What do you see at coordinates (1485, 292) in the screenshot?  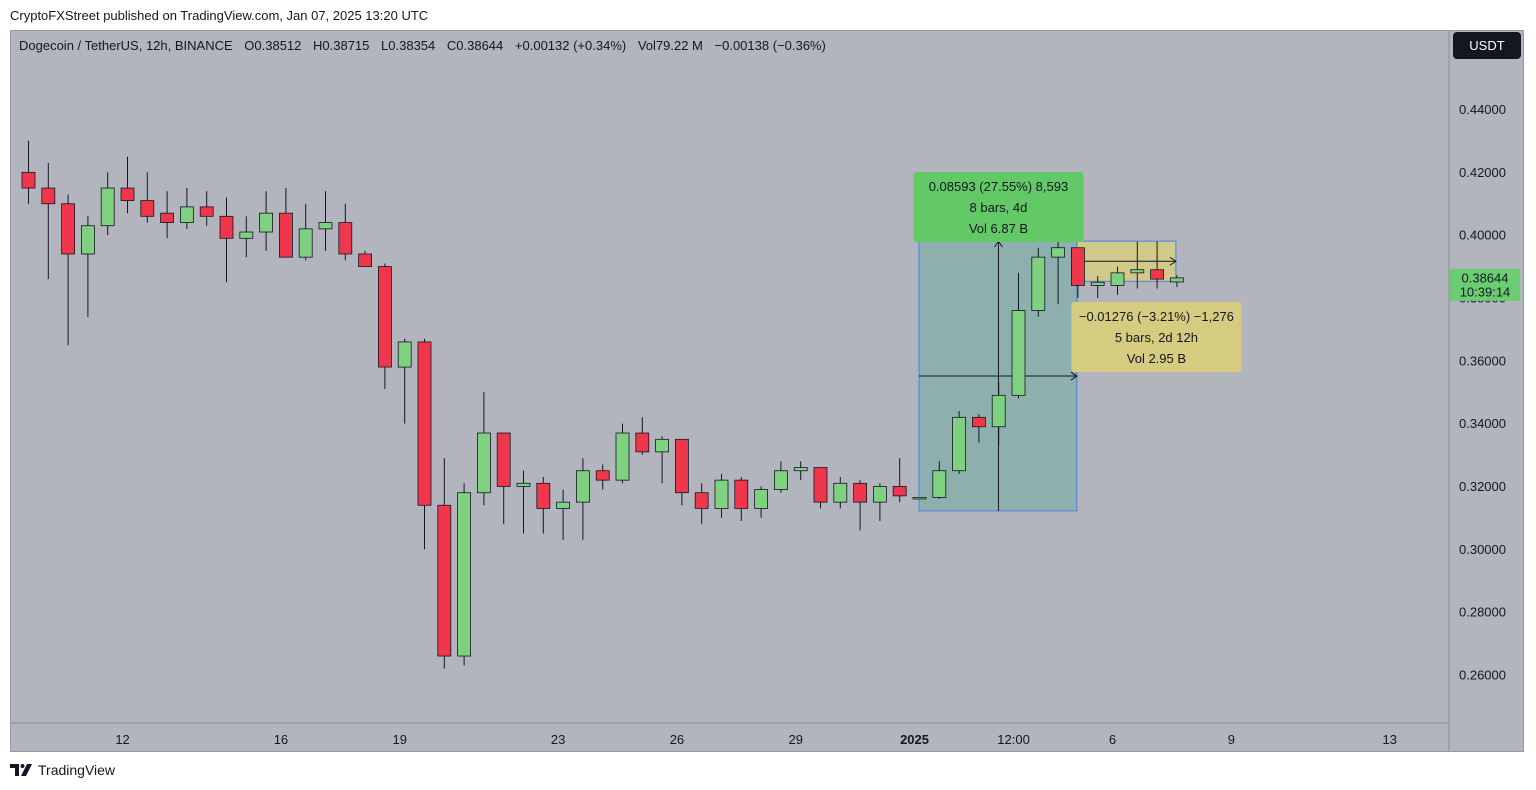 I see `bar-countdown: 10:39:14` at bounding box center [1485, 292].